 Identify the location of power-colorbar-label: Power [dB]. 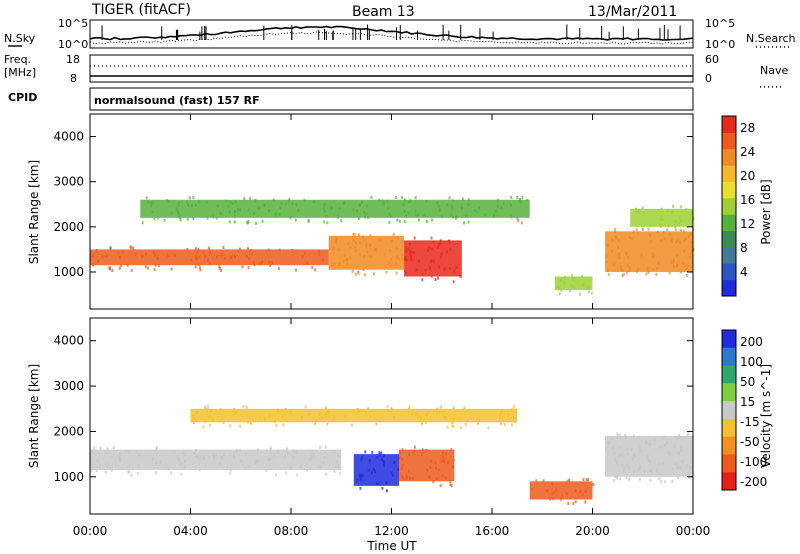
(766, 211).